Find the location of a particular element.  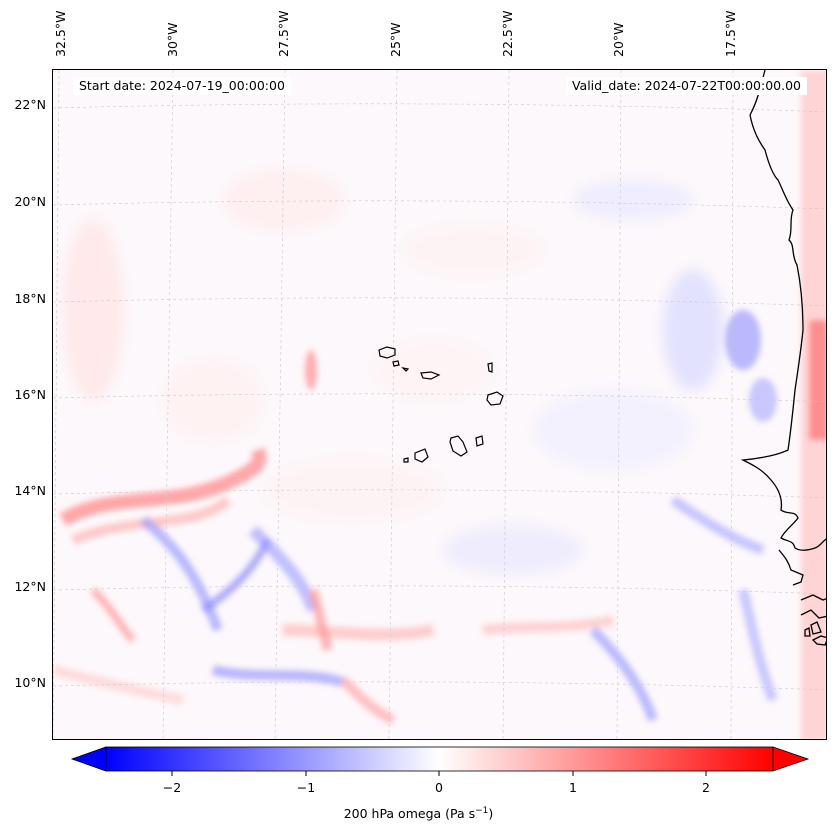

colorbar-tick-label: 1 is located at coordinates (573, 787).